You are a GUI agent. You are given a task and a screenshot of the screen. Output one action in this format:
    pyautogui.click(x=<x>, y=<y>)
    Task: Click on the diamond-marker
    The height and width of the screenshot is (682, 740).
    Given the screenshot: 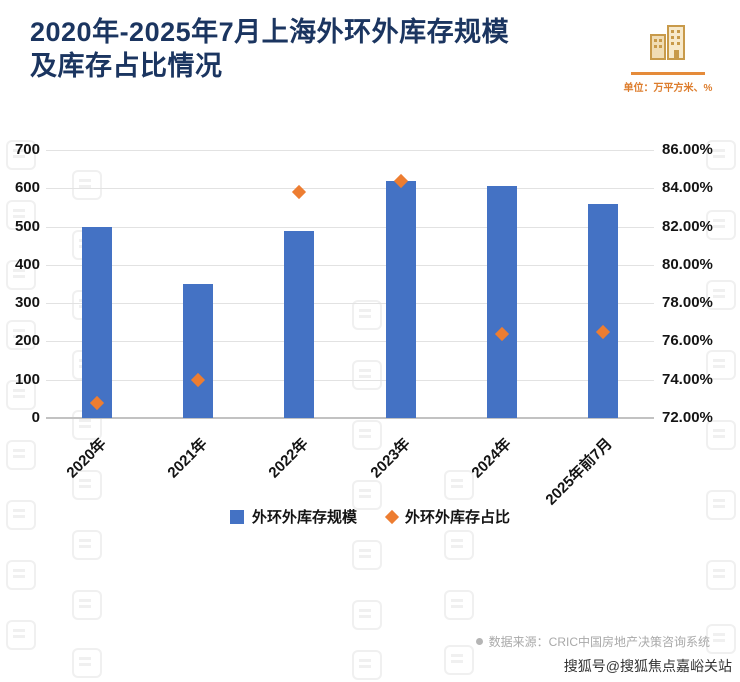 What is the action you would take?
    pyautogui.click(x=299, y=192)
    